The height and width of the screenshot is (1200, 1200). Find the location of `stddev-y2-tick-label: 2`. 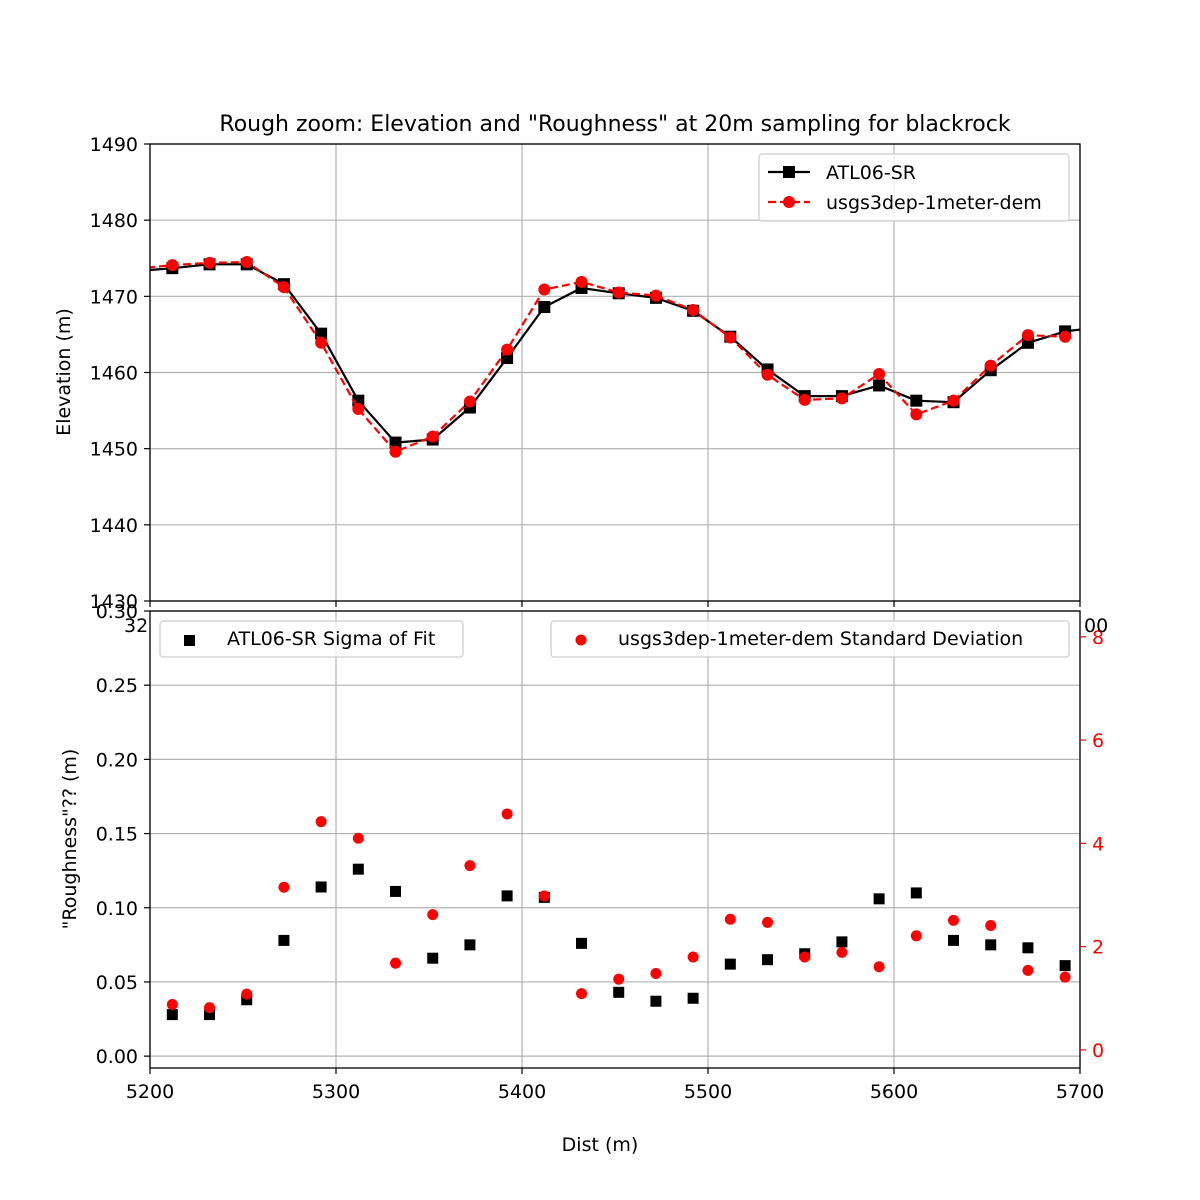

stddev-y2-tick-label: 2 is located at coordinates (1098, 948).